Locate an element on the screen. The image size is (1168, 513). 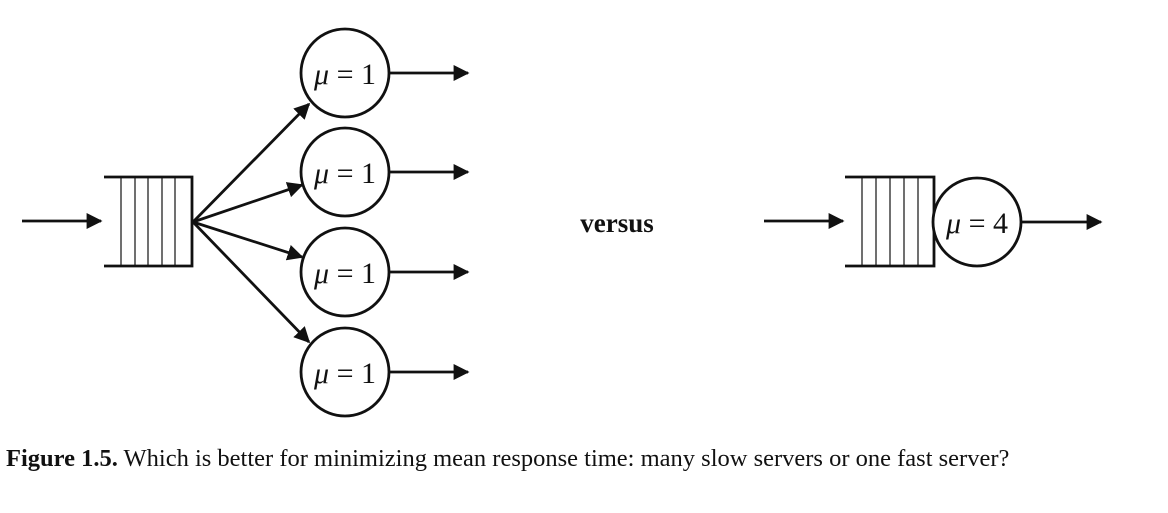
fast-server-rate-label: μ = 4 is located at coordinates (976, 223).